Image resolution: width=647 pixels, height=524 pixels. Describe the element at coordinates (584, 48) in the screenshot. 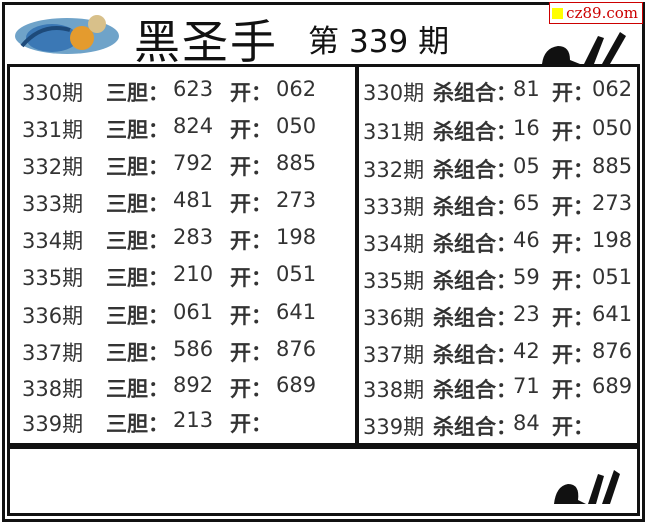

I see `ok-hand-icon` at that location.